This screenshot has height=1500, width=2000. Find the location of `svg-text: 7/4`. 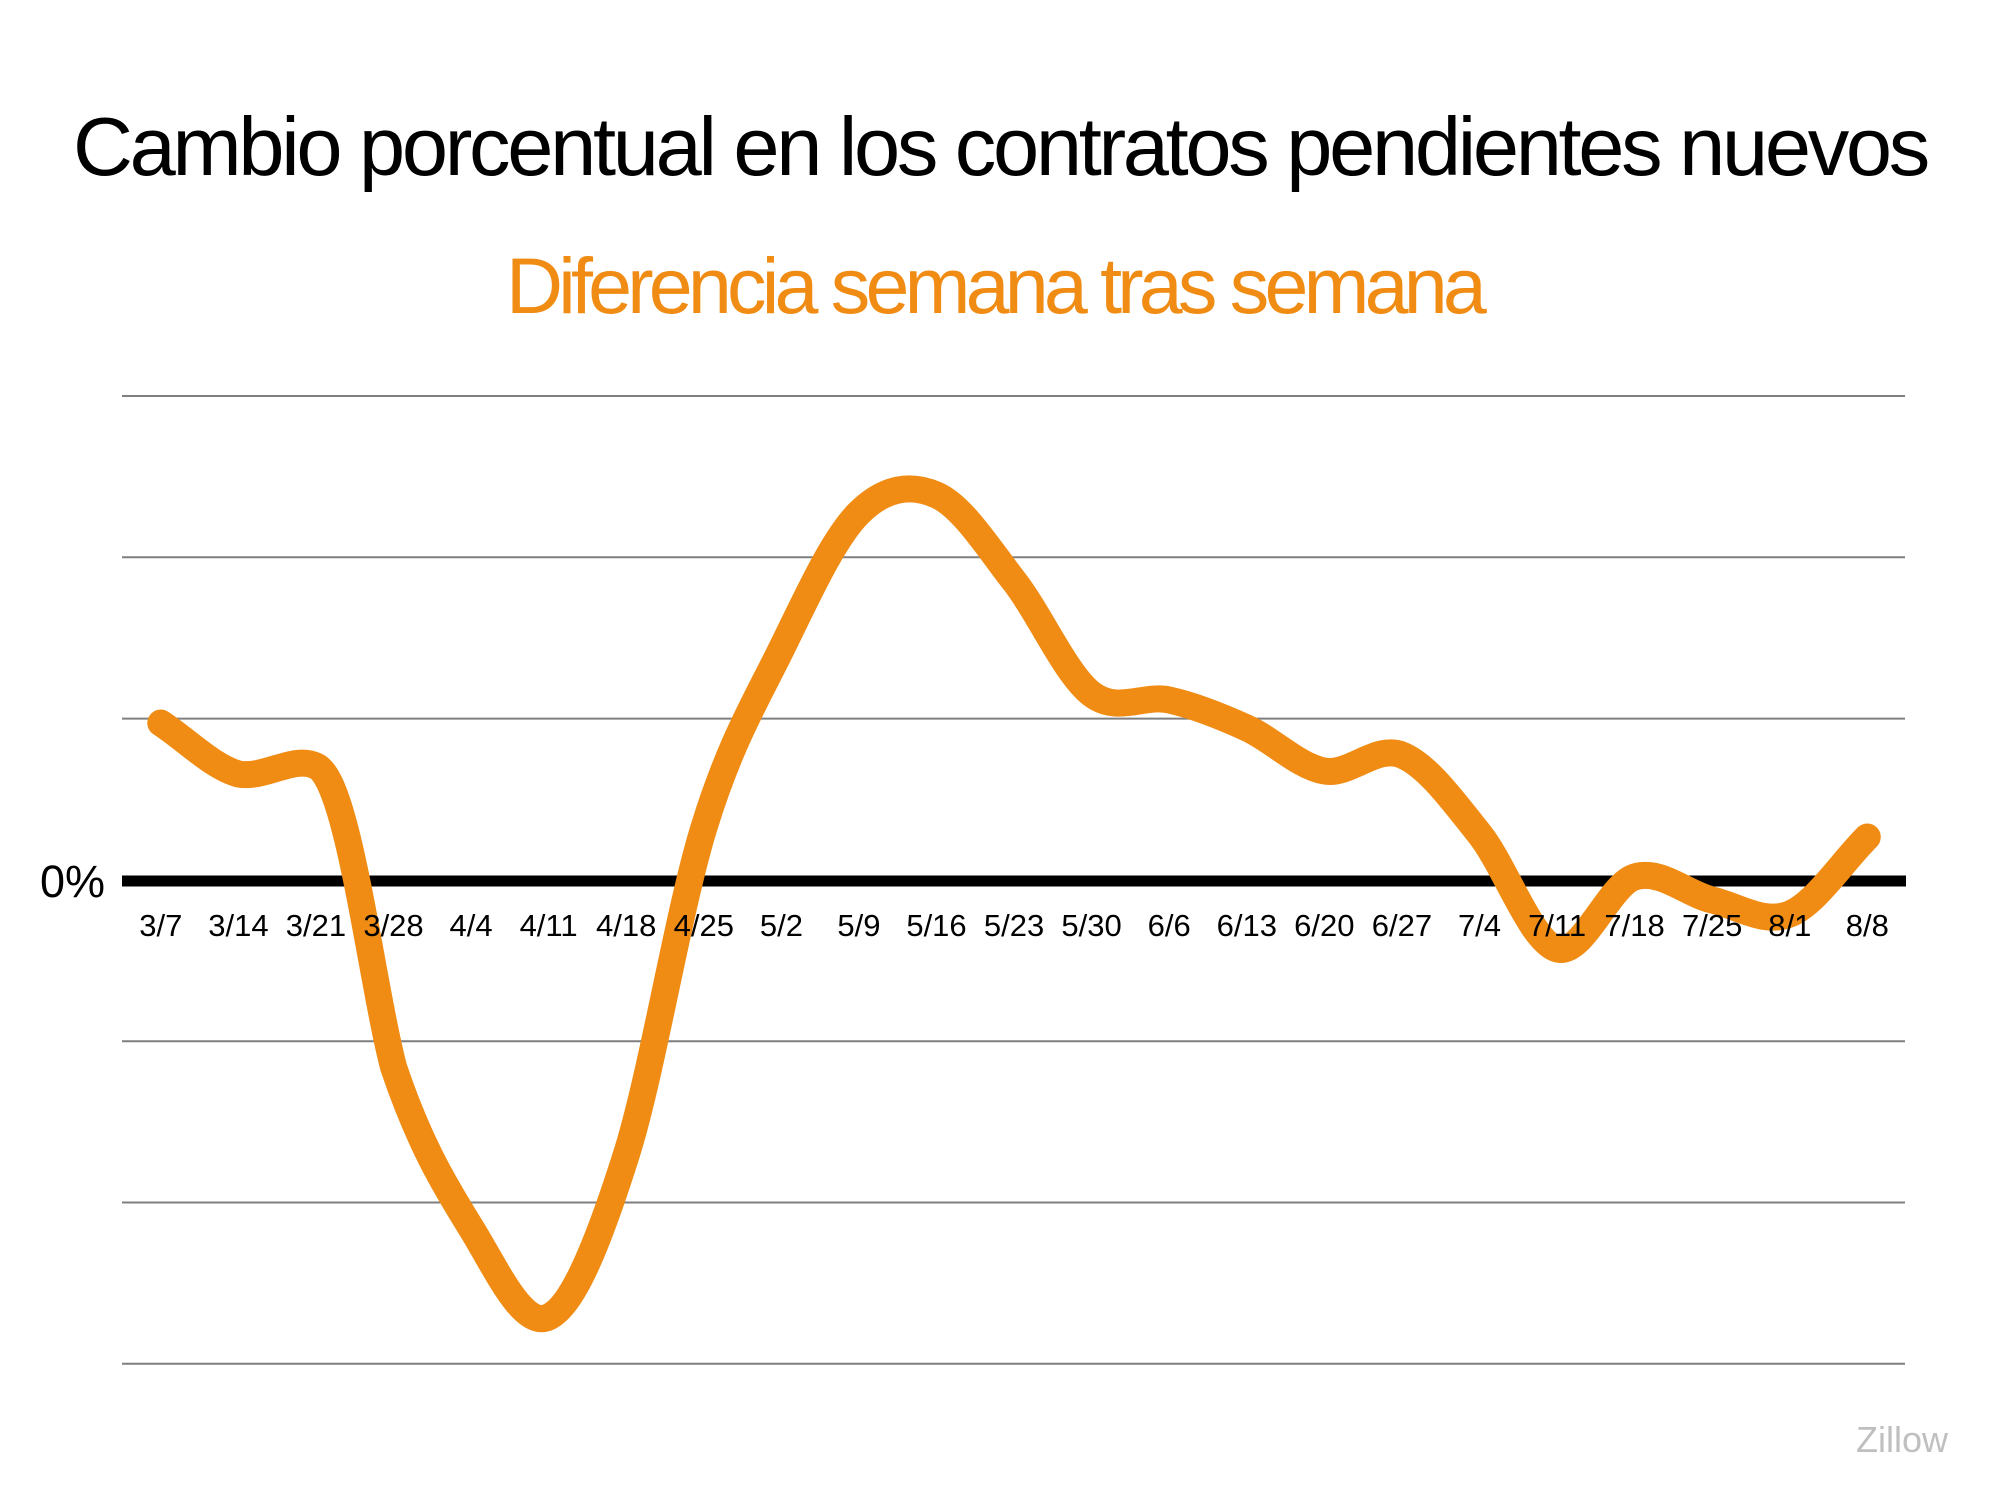

svg-text: 7/4 is located at coordinates (1479, 925).